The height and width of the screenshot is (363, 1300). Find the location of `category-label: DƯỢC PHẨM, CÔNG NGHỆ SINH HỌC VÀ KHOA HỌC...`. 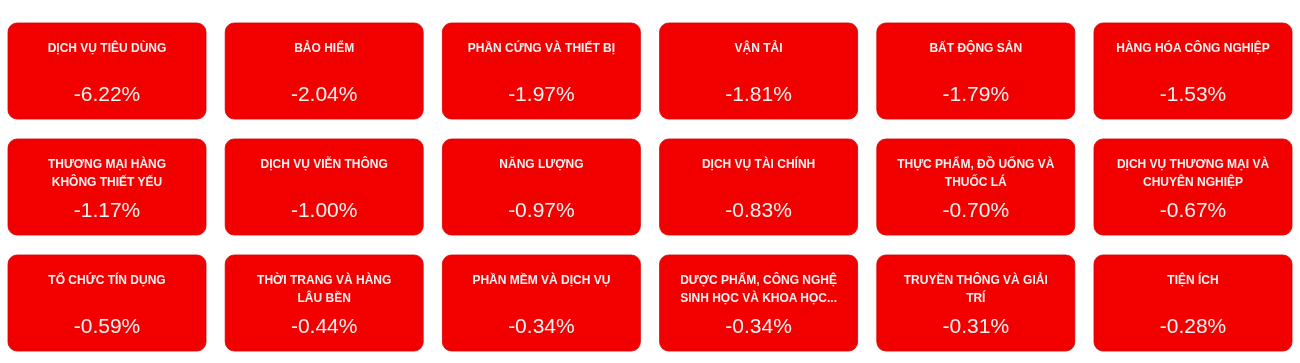

category-label: DƯỢC PHẨM, CÔNG NGHỆ SINH HỌC VÀ KHOA HỌC... is located at coordinates (759, 288).